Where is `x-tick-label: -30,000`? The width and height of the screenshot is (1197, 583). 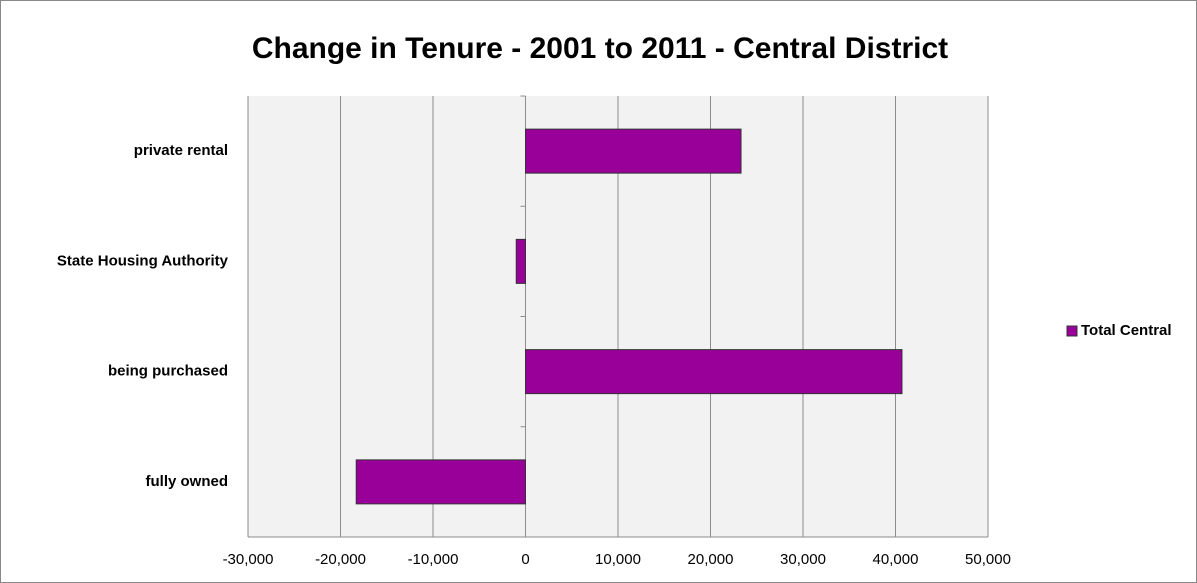 x-tick-label: -30,000 is located at coordinates (248, 559).